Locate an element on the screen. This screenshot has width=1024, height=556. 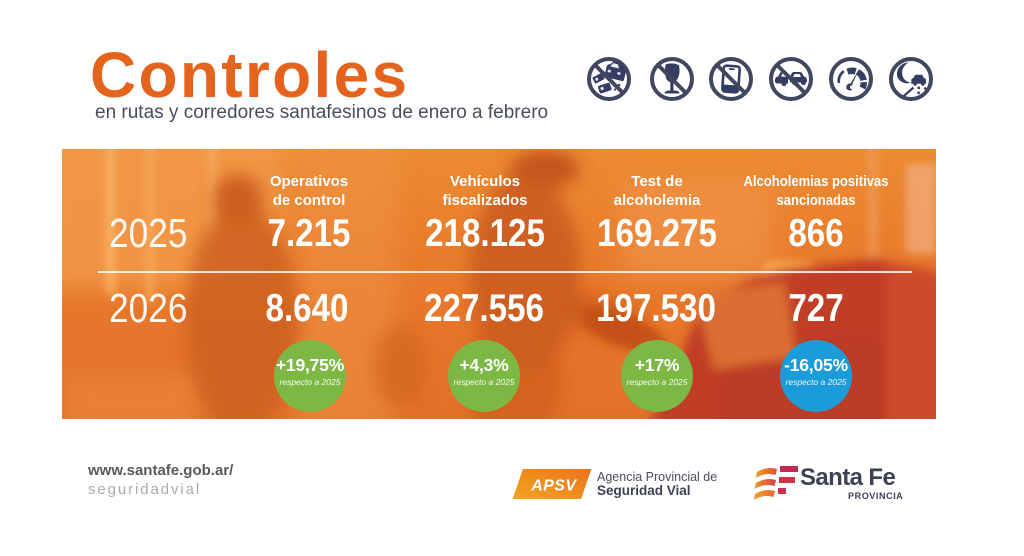
svg-text: APSV is located at coordinates (553, 486).